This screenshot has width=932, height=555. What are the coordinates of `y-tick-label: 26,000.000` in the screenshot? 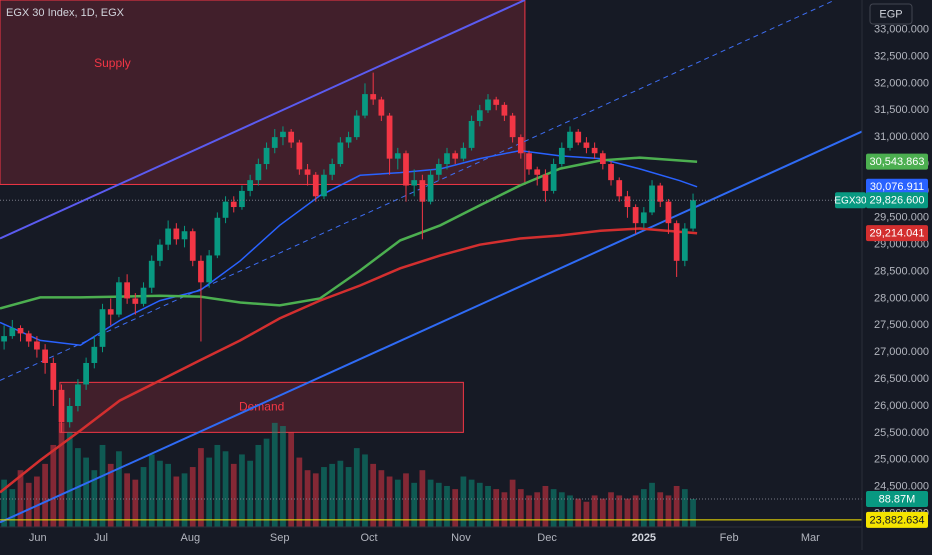 It's located at (901, 406).